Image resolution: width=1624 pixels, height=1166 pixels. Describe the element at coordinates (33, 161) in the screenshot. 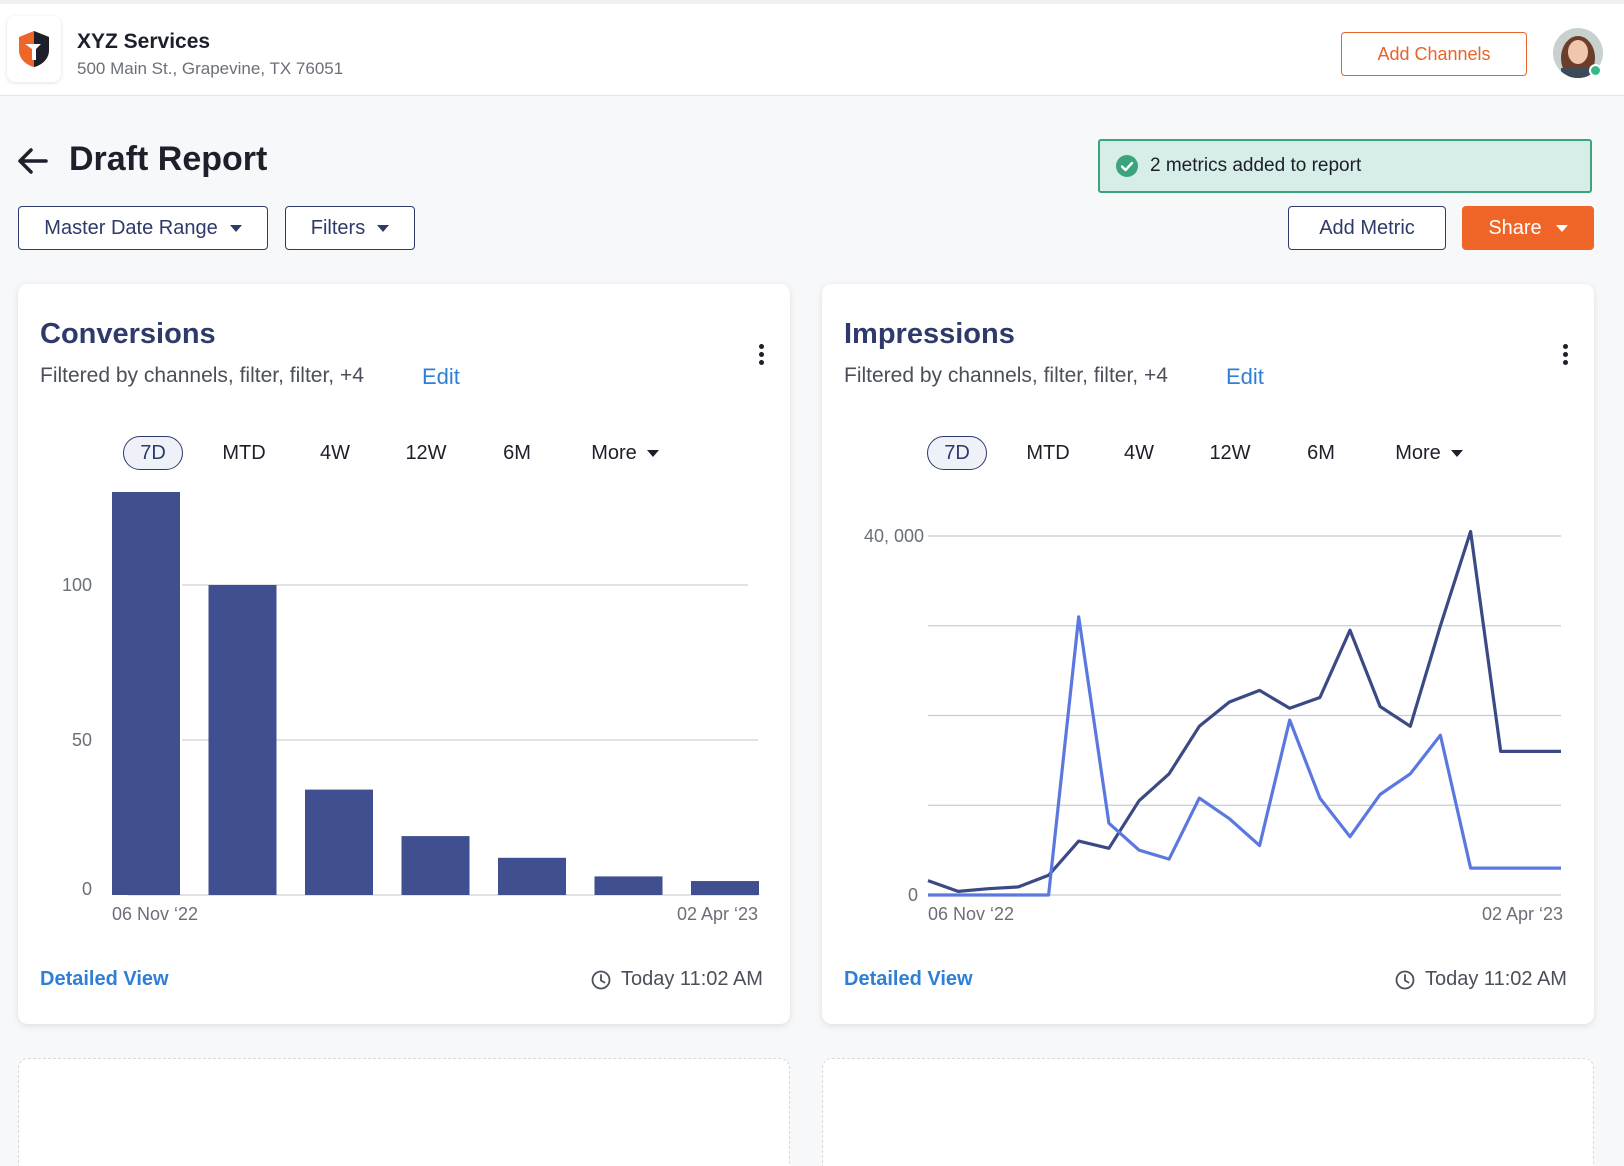

I see `back-arrow-icon` at that location.